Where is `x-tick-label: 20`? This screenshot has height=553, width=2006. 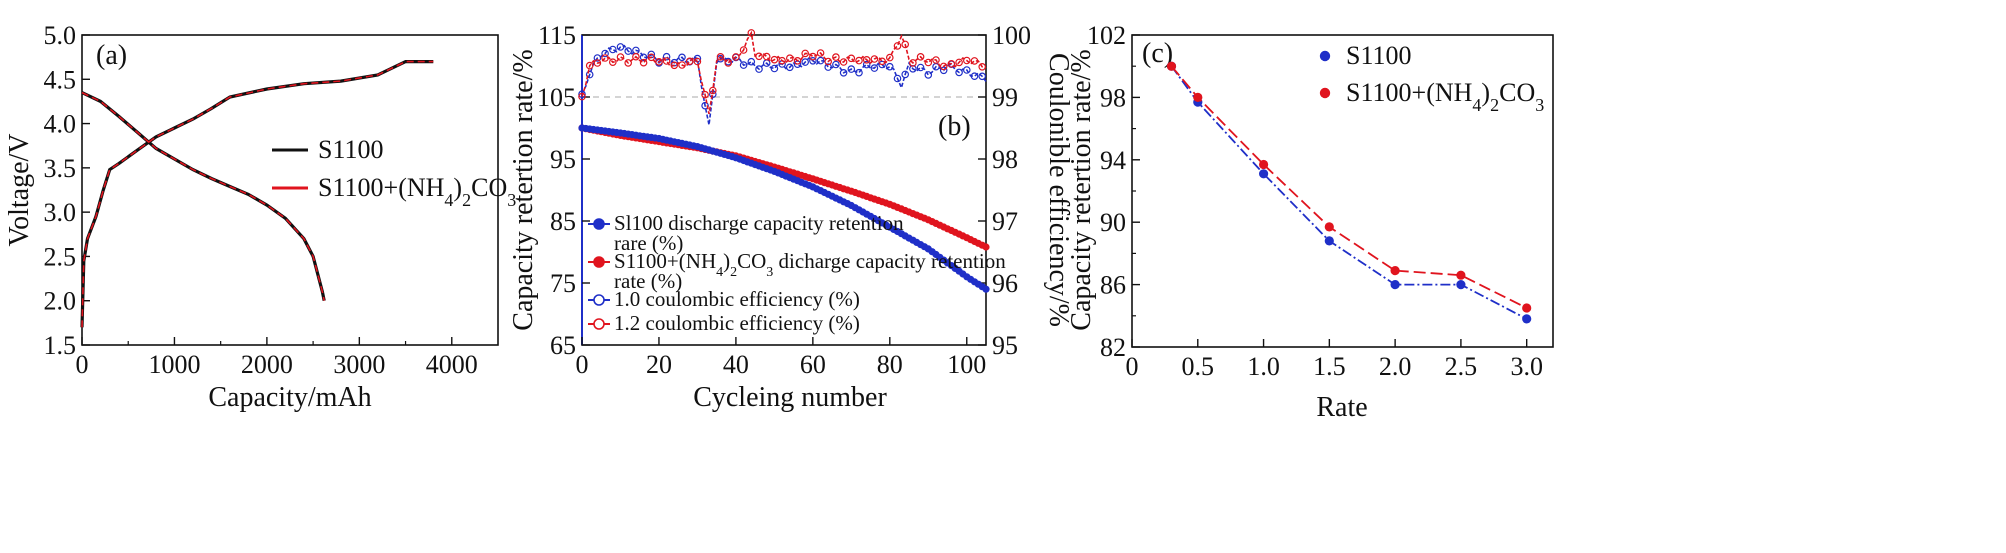
x-tick-label: 20 is located at coordinates (659, 364).